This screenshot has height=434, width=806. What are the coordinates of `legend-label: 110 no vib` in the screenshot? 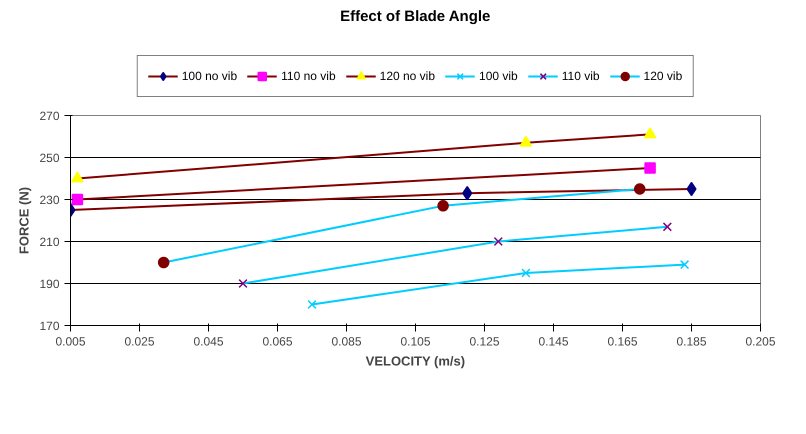 It's located at (308, 76).